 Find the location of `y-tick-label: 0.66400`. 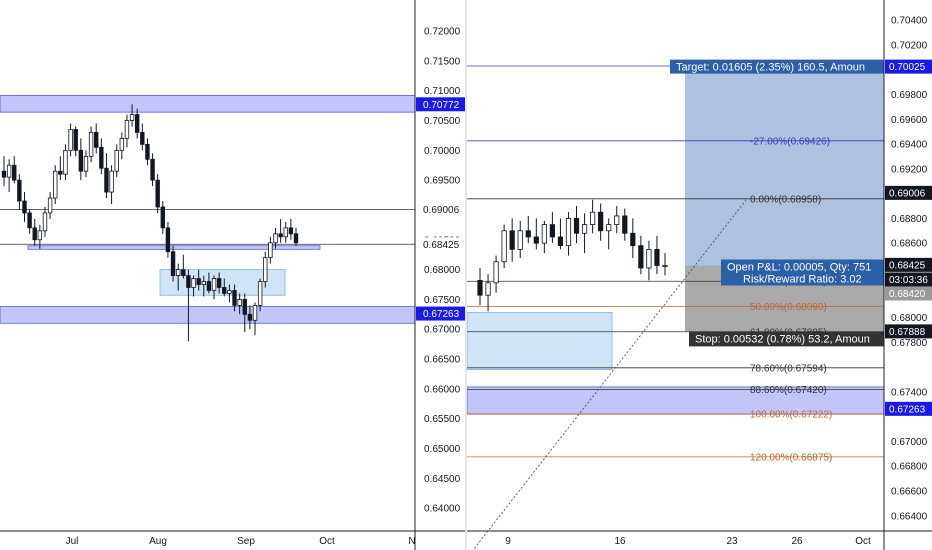

y-tick-label: 0.66400 is located at coordinates (909, 516).